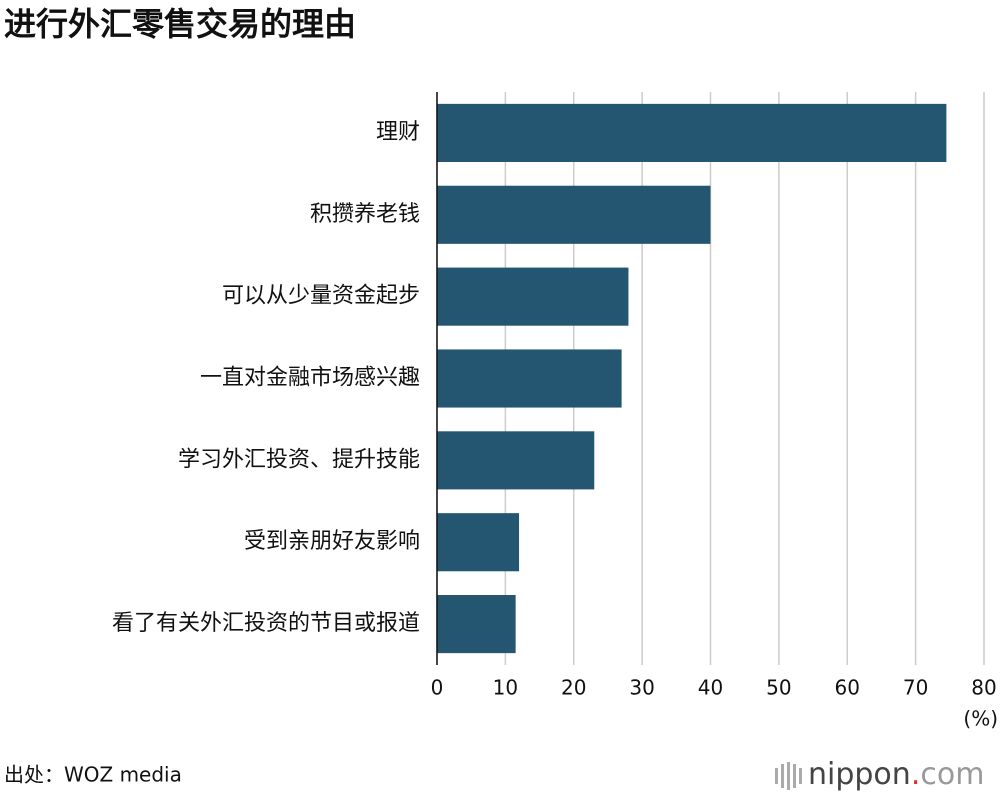 The image size is (1000, 796). I want to click on brand-logo: nippon.com, so click(879, 774).